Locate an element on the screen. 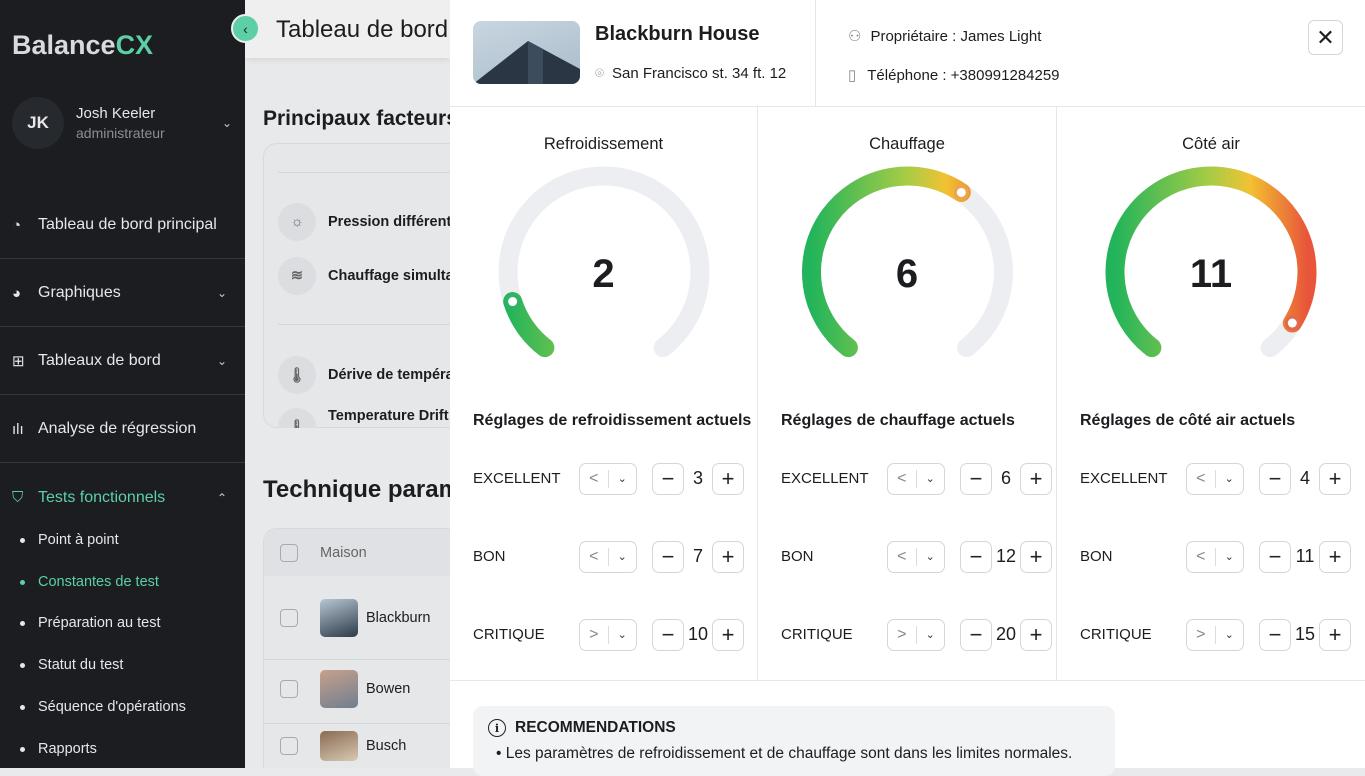  gauge-value: 2 is located at coordinates (603, 274).